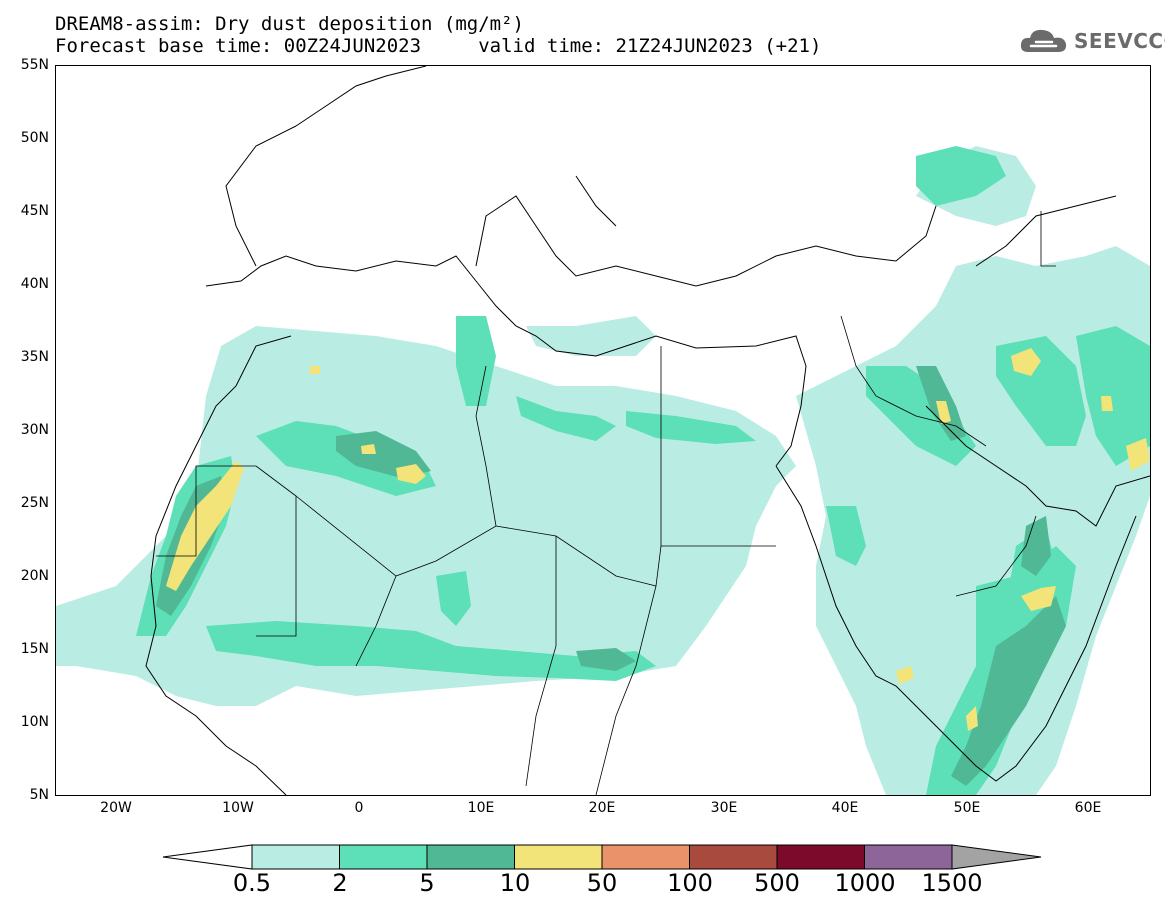 The width and height of the screenshot is (1165, 907). What do you see at coordinates (359, 808) in the screenshot?
I see `lon-label: 0` at bounding box center [359, 808].